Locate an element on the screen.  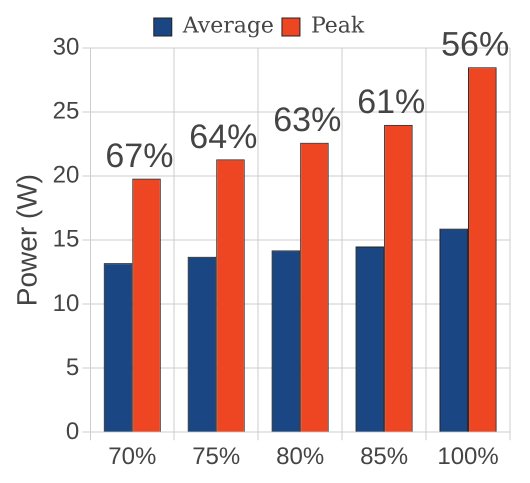
y-tick-label: 0 is located at coordinates (73, 431).